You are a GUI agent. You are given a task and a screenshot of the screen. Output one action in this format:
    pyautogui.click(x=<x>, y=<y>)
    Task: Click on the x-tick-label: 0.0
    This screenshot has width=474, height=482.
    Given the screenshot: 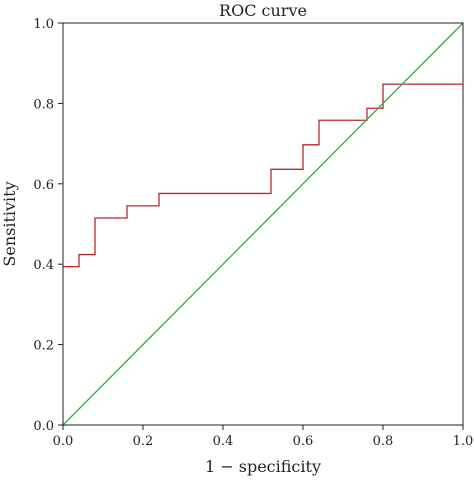 What is the action you would take?
    pyautogui.click(x=63, y=441)
    